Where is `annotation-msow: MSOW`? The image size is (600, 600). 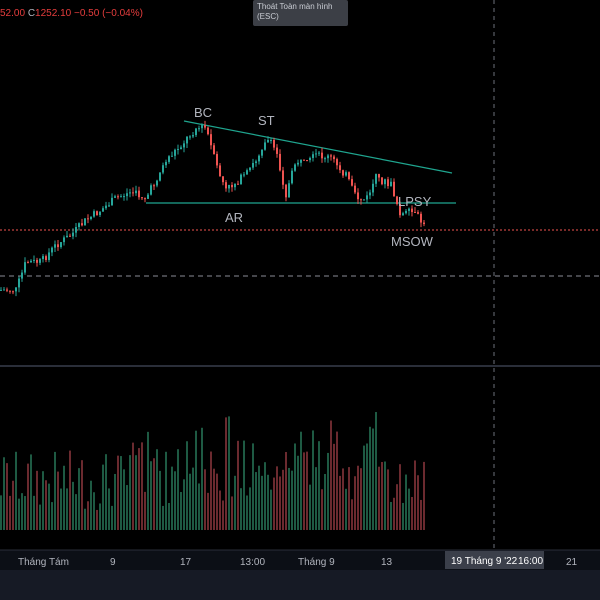 annotation-msow: MSOW is located at coordinates (412, 241).